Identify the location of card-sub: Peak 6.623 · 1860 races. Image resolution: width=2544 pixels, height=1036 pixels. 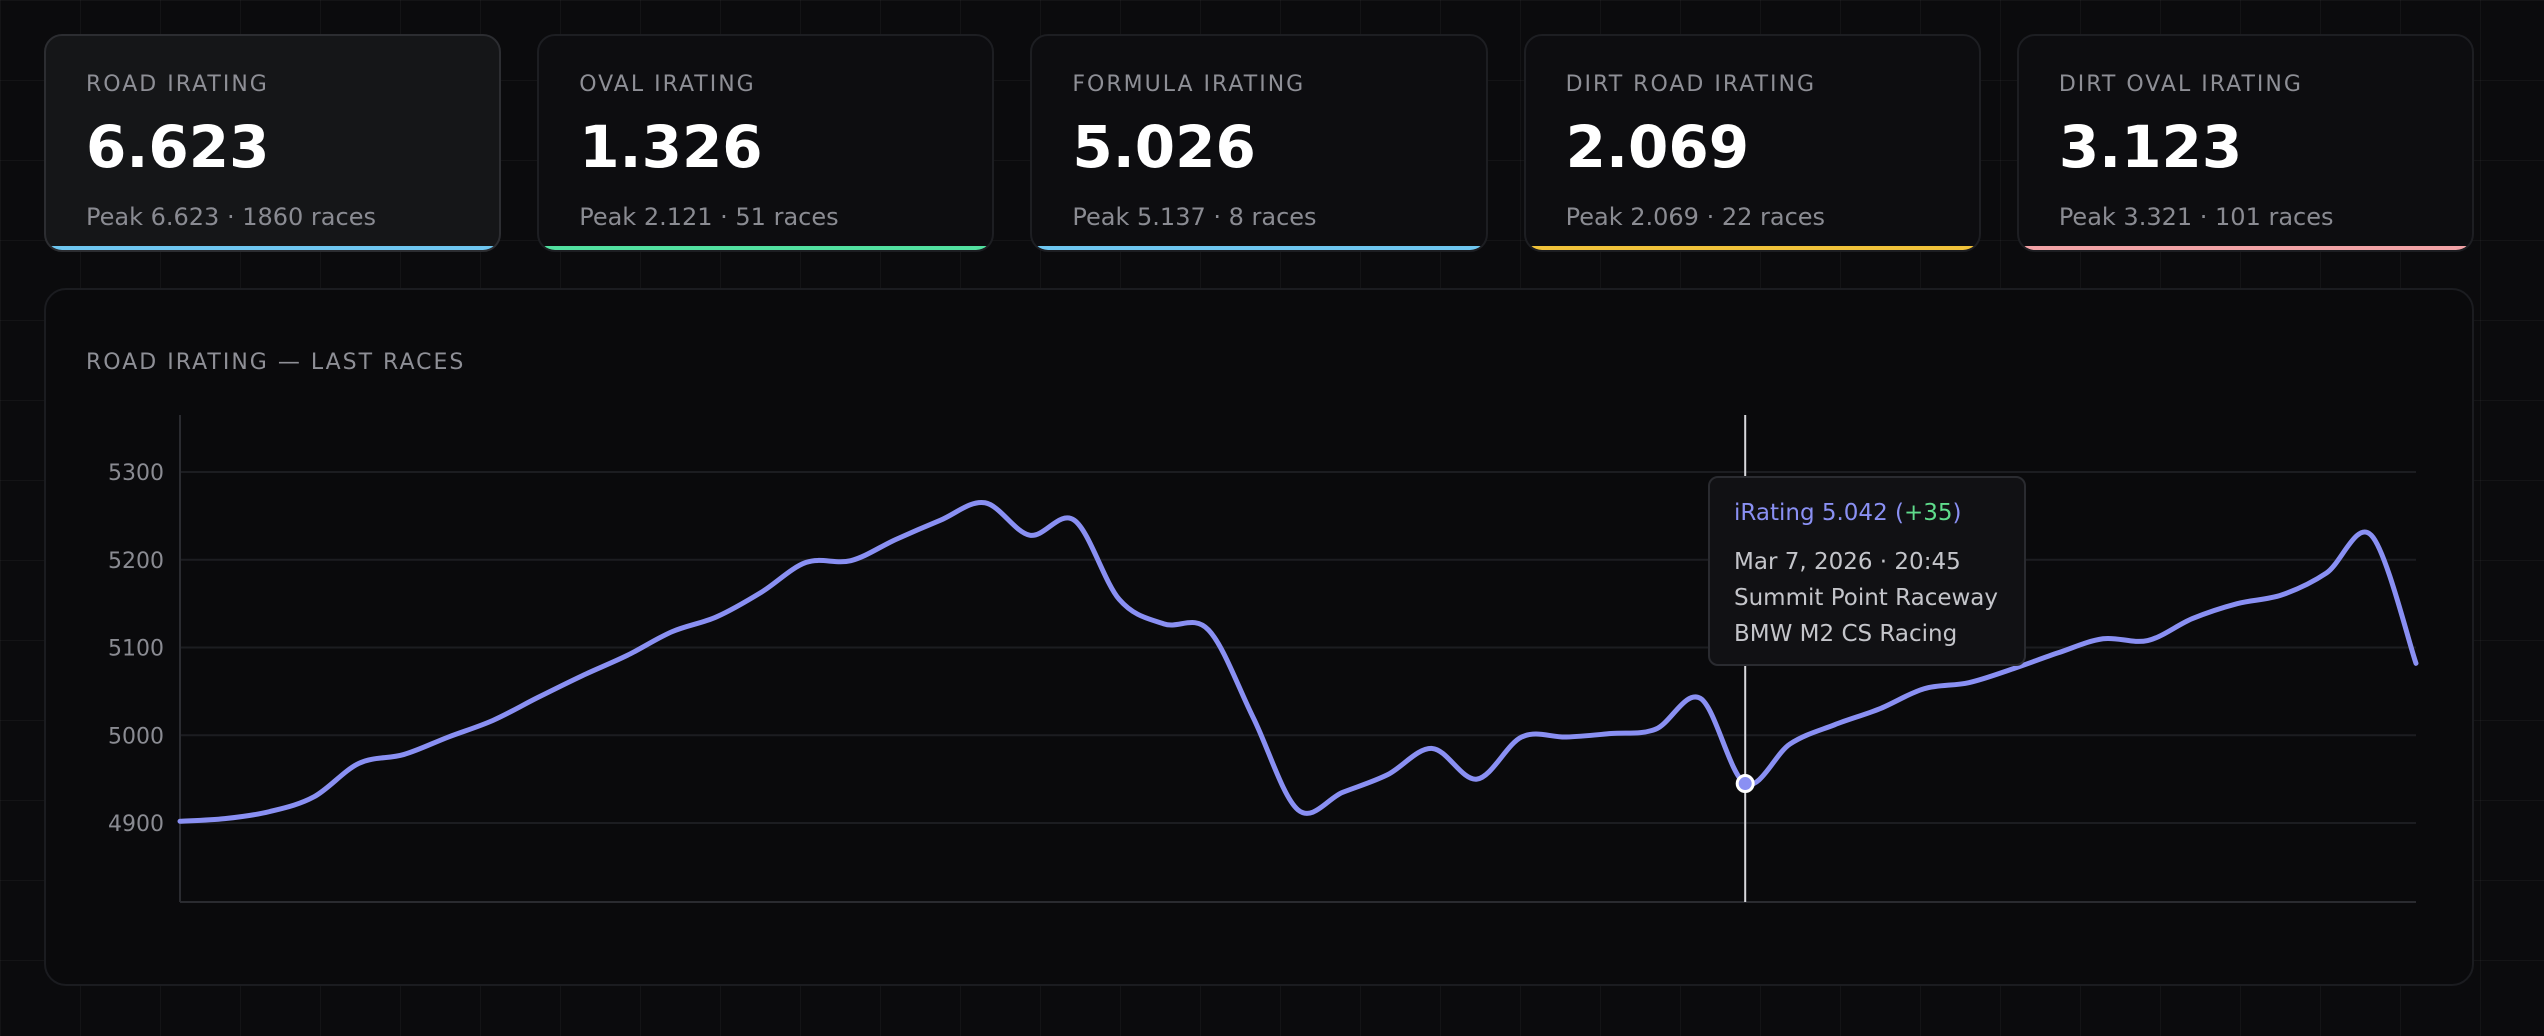
(231, 217).